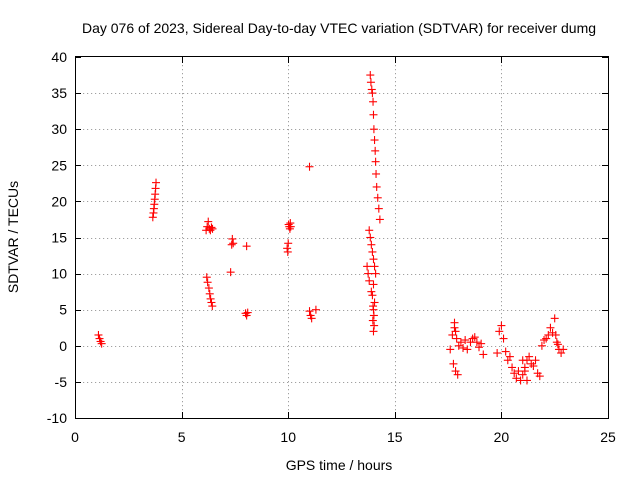 The image size is (640, 480). I want to click on x-tick-label: 20, so click(502, 437).